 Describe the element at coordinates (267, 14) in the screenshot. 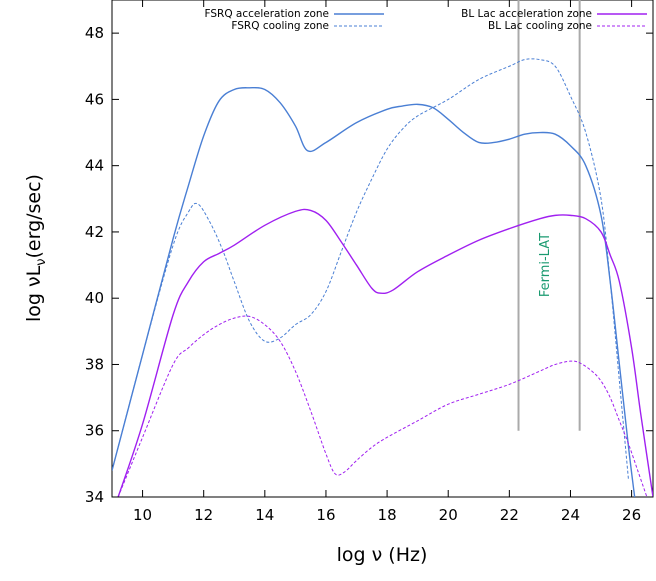

I see `legend-label-fsrq-acceleration-zone: FSRQ acceleration zone` at that location.